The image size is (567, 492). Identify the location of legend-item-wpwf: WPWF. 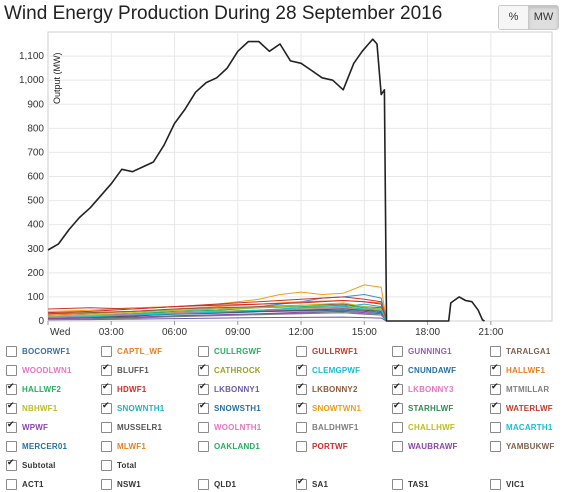
(27, 427).